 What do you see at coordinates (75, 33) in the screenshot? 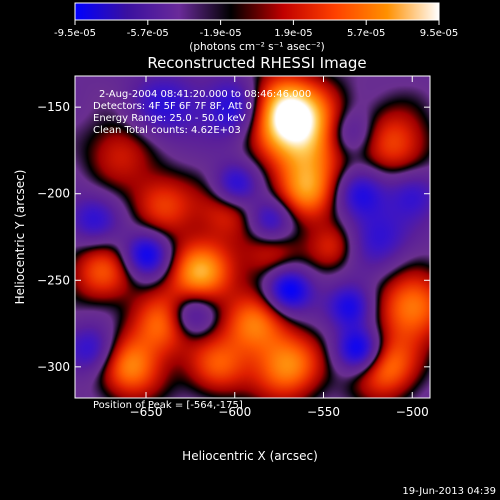
I see `colorbar-tick-label: -9.5e-05` at bounding box center [75, 33].